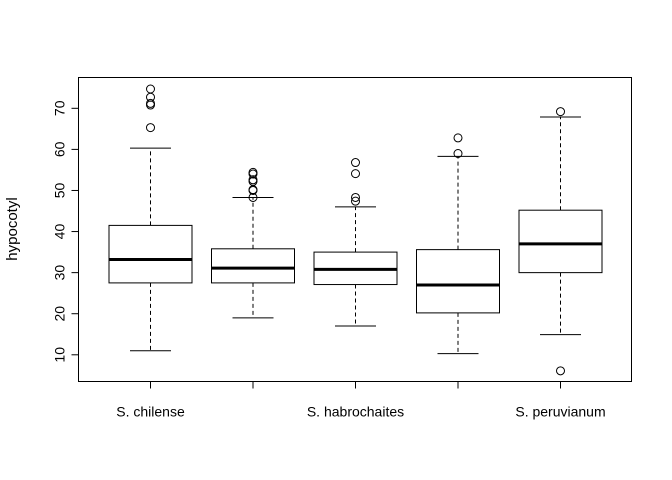 Image resolution: width=672 pixels, height=480 pixels. I want to click on x-tick-label: S. habrochaites, so click(355, 412).